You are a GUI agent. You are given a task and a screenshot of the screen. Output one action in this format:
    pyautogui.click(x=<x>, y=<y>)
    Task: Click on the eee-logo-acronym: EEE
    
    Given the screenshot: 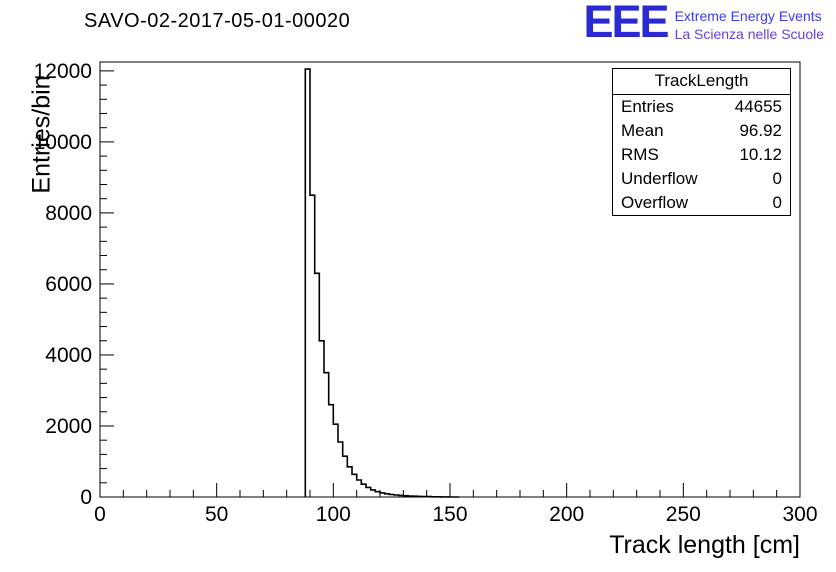 What is the action you would take?
    pyautogui.click(x=626, y=23)
    